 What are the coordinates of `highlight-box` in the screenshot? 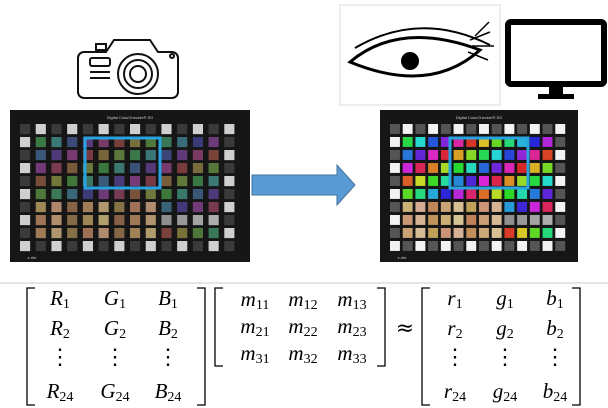 It's located at (122, 163).